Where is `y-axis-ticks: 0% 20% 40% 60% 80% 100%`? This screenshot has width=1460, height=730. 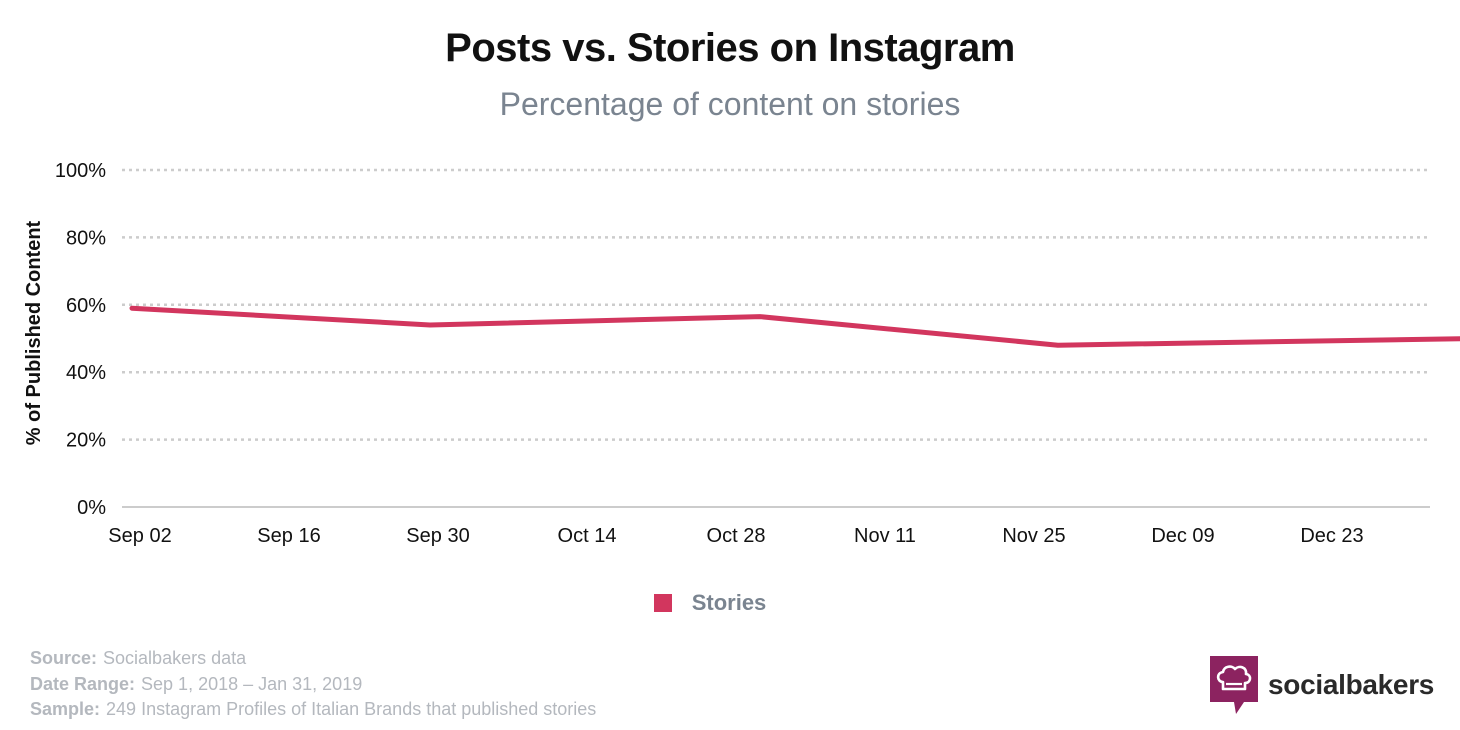
y-axis-ticks: 0% 20% 40% 60% 80% 100% is located at coordinates (80, 339).